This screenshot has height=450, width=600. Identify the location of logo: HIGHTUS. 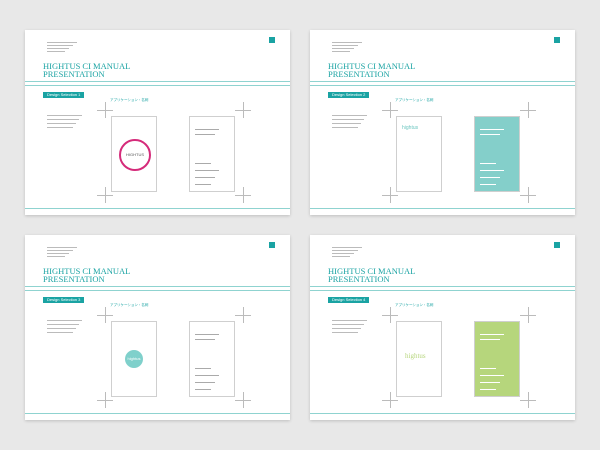
(135, 155).